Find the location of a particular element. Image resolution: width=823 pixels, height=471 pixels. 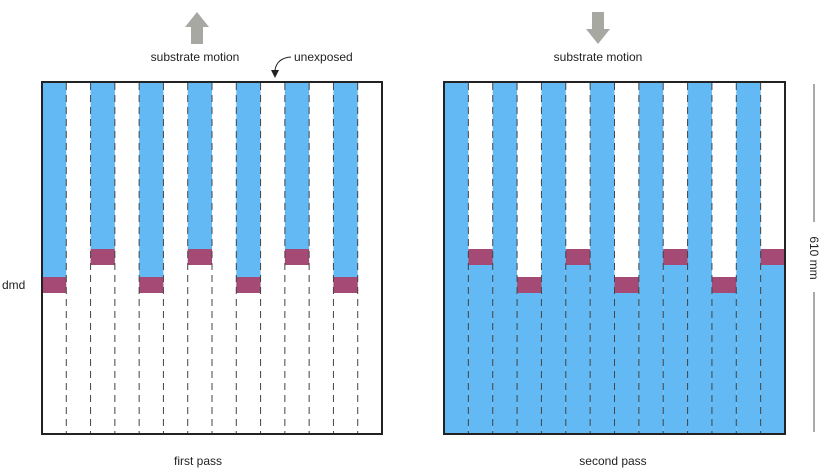

substrate-motion-label-left: substrate motion is located at coordinates (195, 57).